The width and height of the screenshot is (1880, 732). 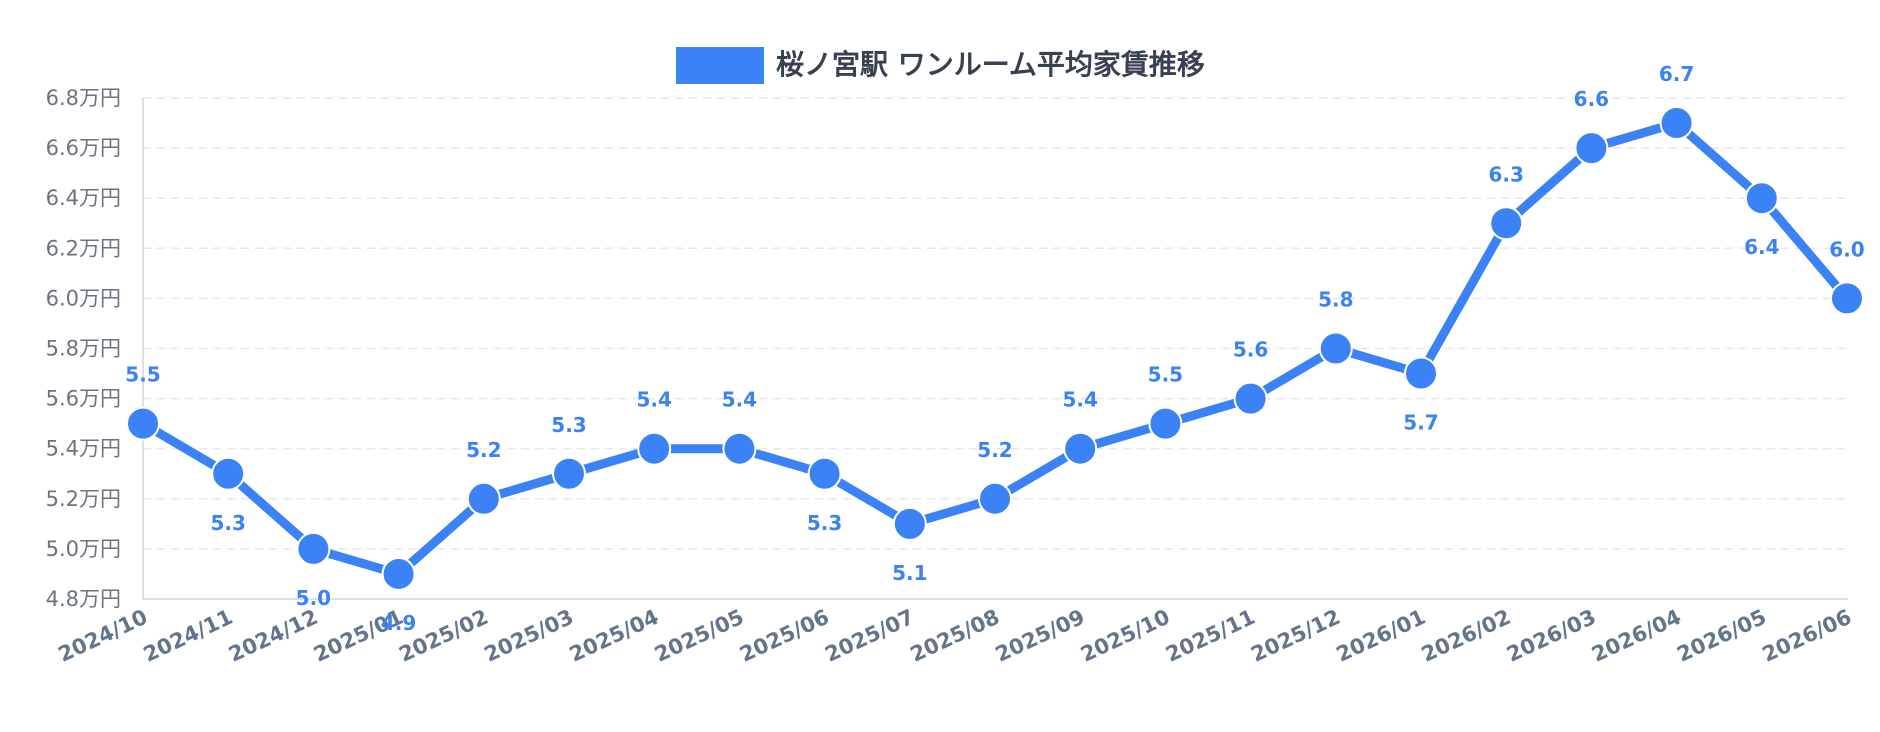 I want to click on x-tick-label: 2026/06, so click(x=1807, y=636).